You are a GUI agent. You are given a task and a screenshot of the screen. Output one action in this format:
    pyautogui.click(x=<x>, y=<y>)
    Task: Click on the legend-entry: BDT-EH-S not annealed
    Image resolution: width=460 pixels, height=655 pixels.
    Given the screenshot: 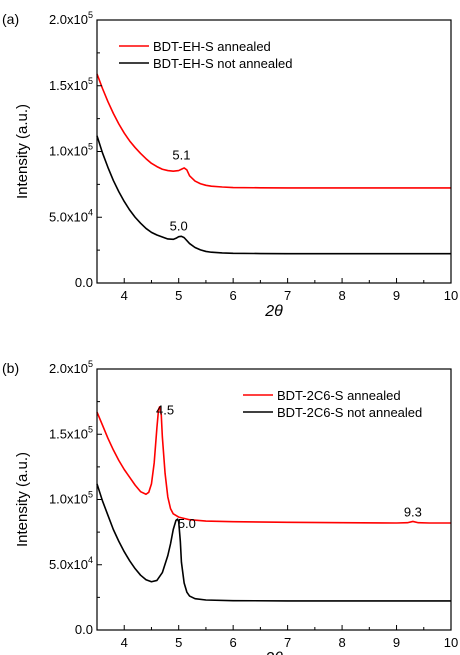 What is the action you would take?
    pyautogui.click(x=222, y=63)
    